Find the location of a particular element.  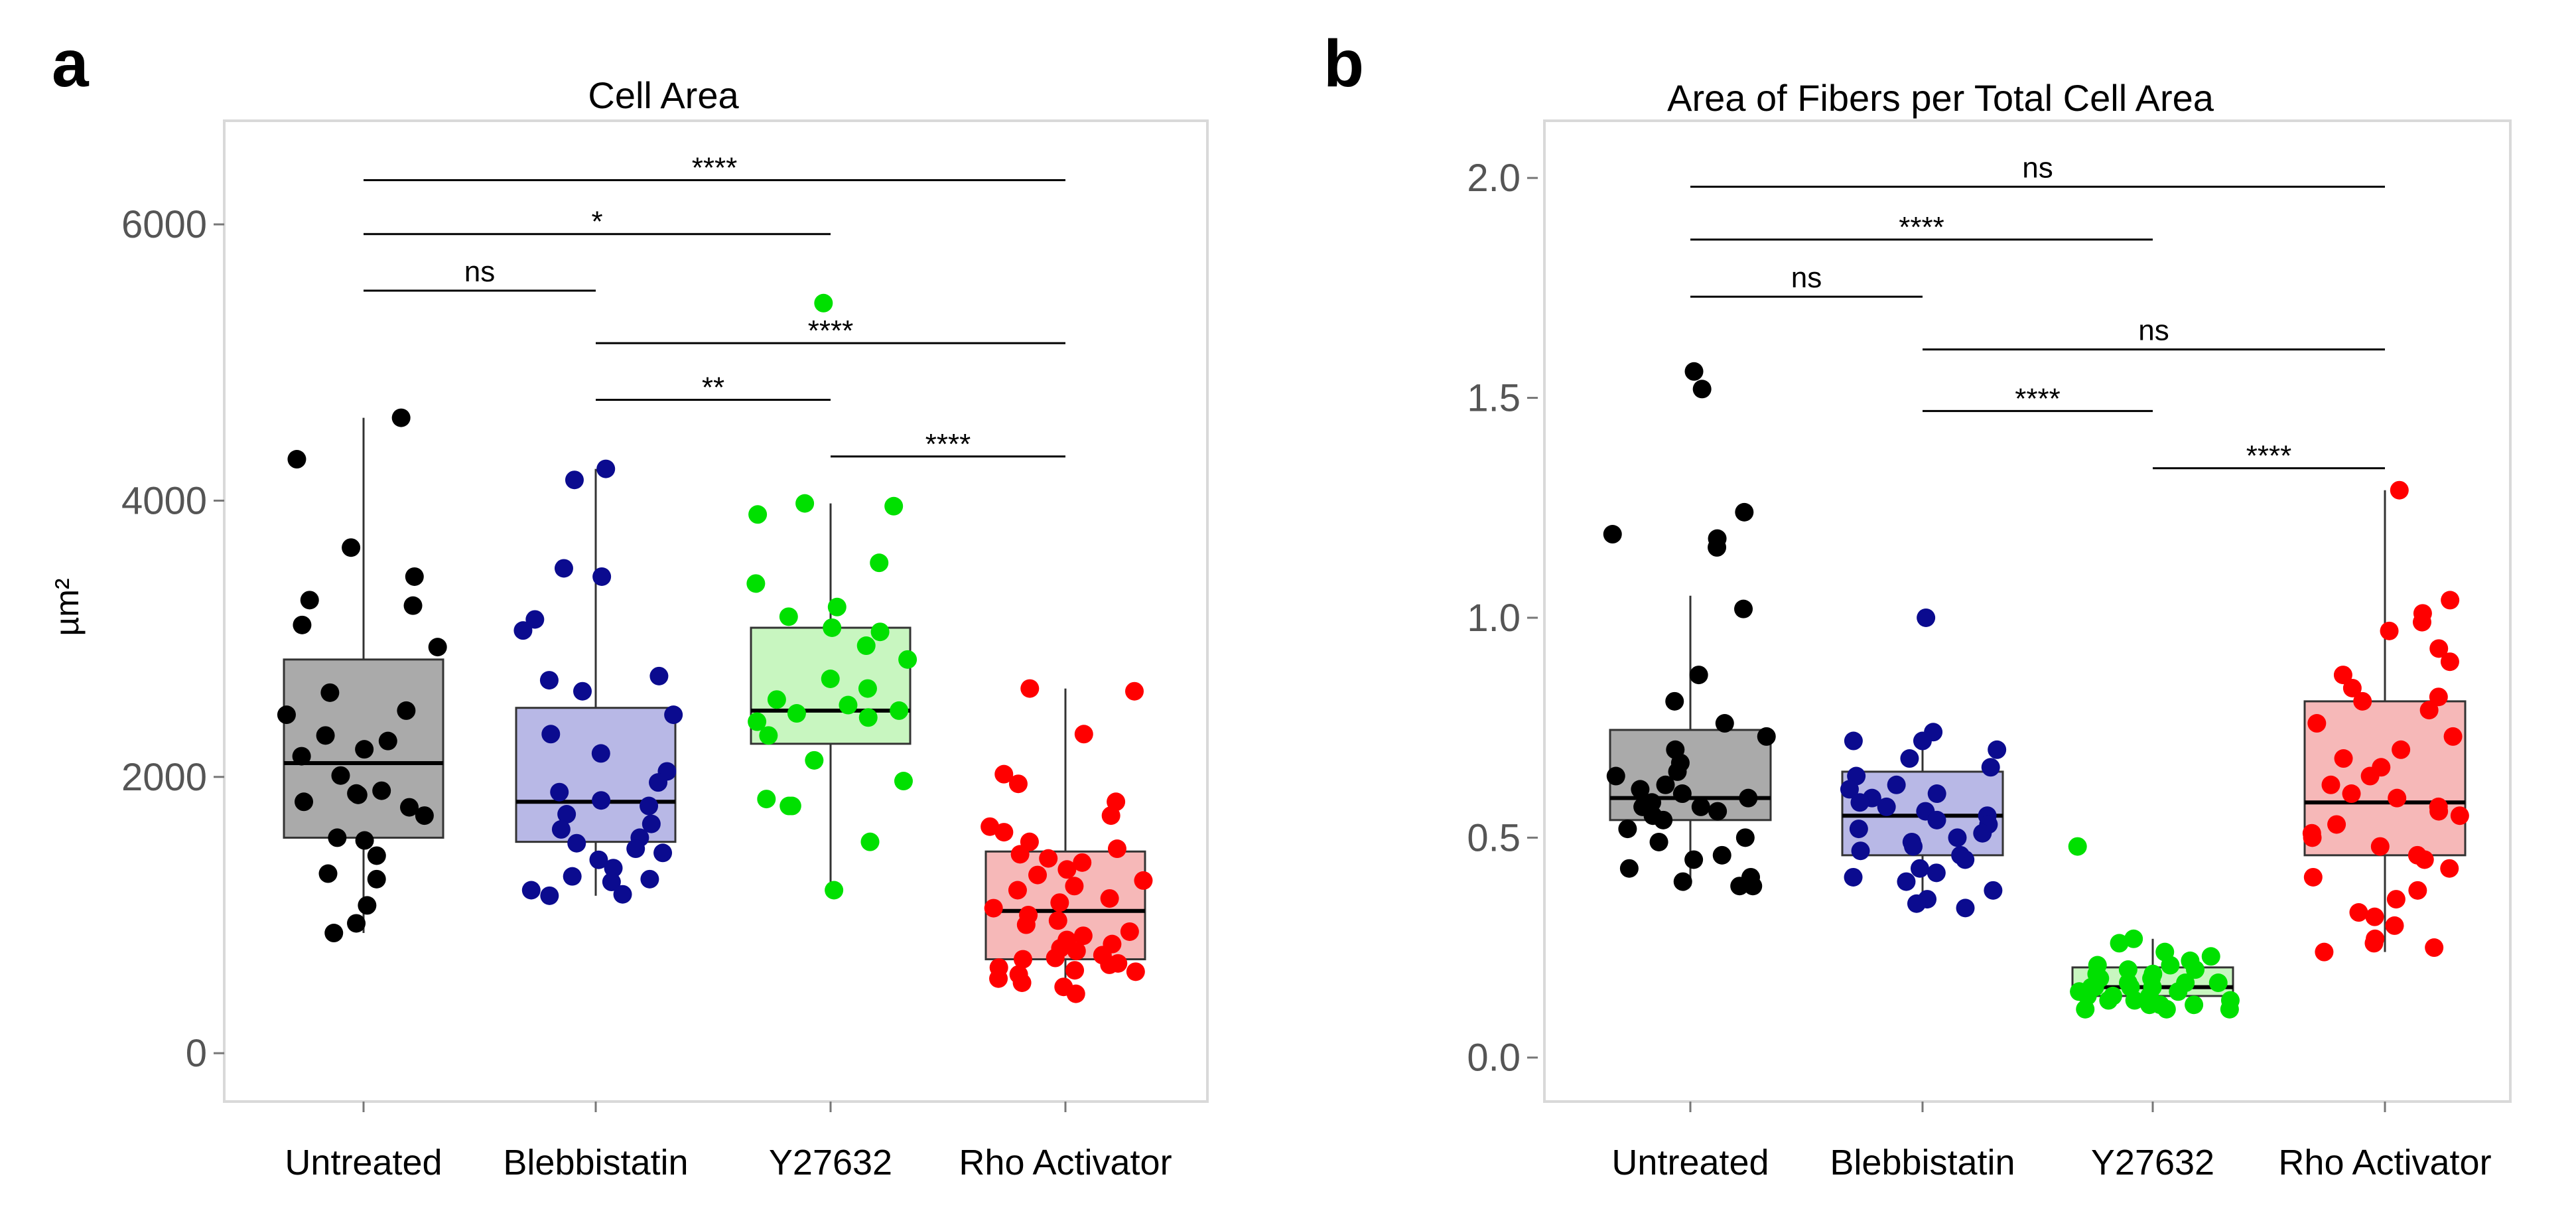

chart-title-a: Cell Area is located at coordinates (663, 95).